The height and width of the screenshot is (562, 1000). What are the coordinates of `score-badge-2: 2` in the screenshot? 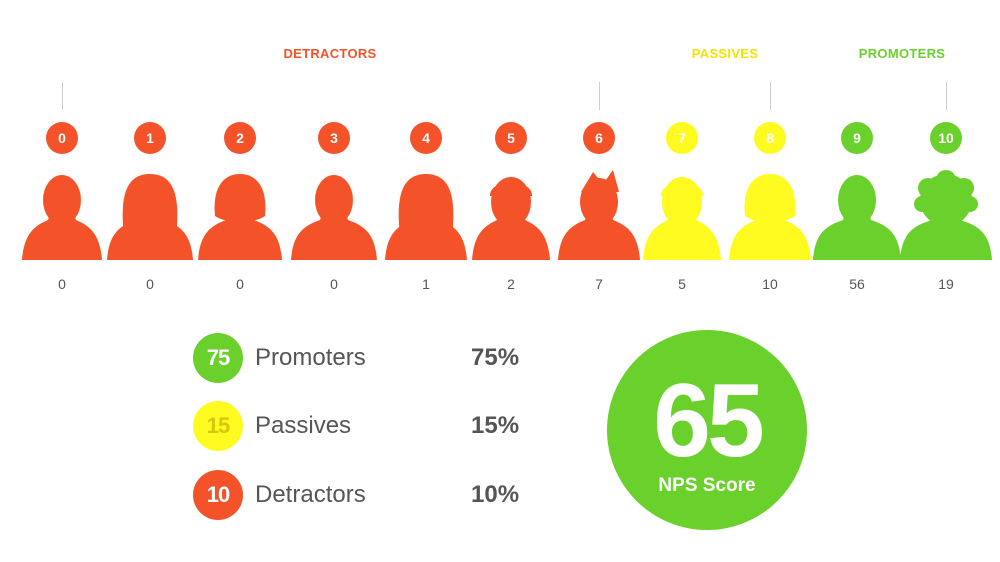 It's located at (240, 138).